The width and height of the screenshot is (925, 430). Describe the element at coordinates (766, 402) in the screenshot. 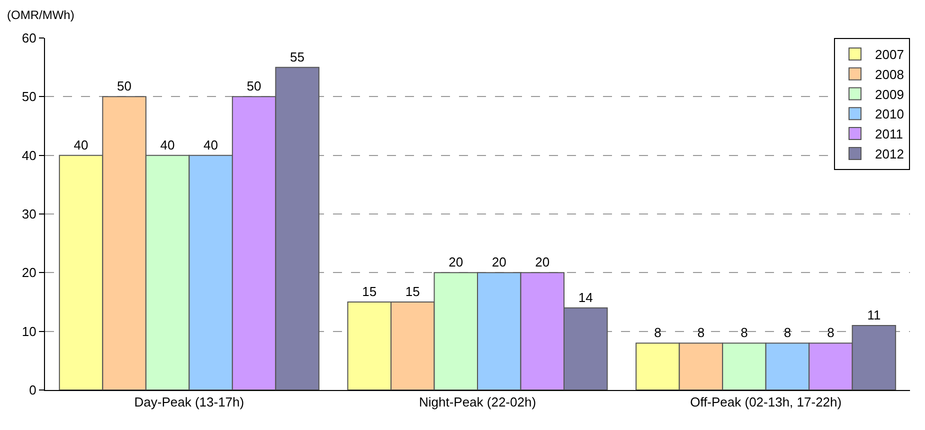

I see `x-tick-label: Off-Peak (02-13h, 17-22h)` at that location.